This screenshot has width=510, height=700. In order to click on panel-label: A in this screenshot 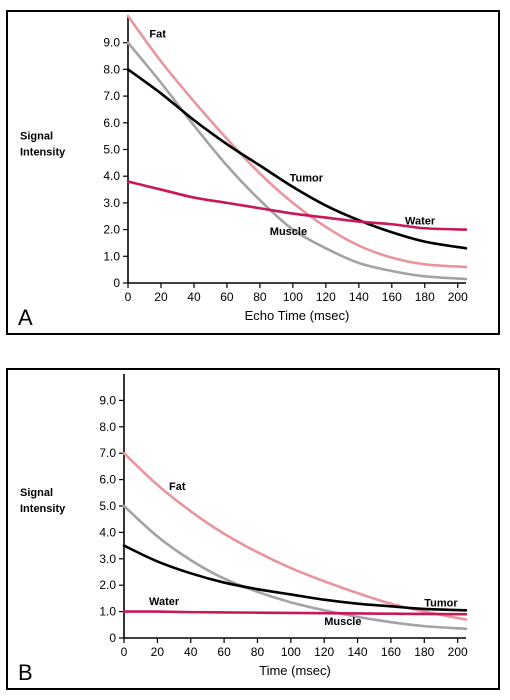, I will do `click(25, 317)`.